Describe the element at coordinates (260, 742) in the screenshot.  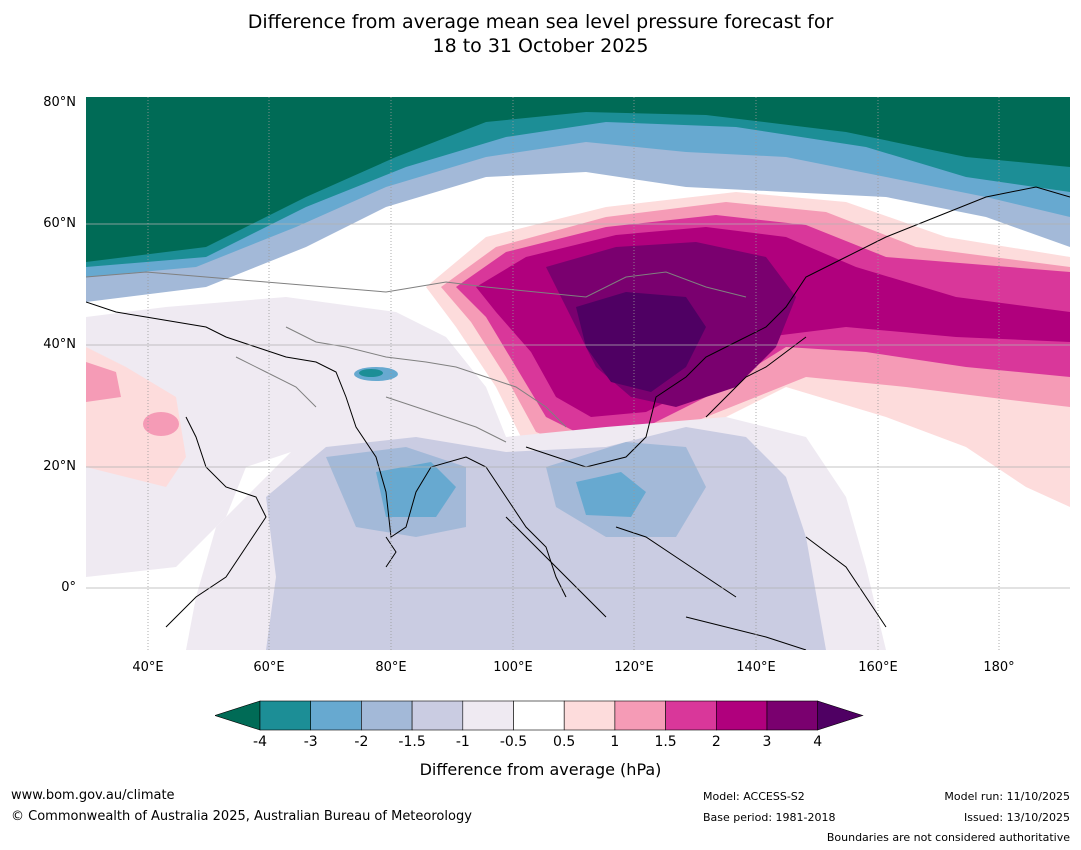
I see `colorbar-tick-label: -4` at that location.